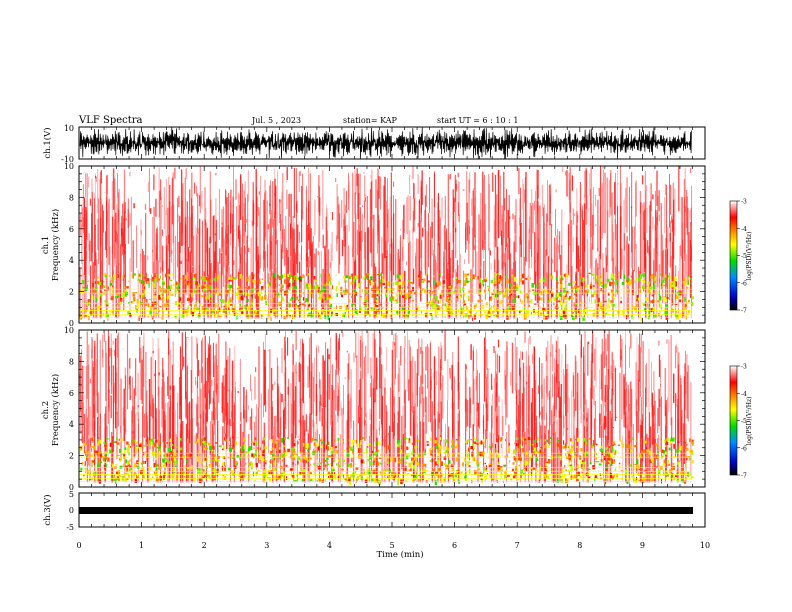 The height and width of the screenshot is (612, 792). I want to click on ch1-waveform-ylabel: ch.1(V), so click(47, 142).